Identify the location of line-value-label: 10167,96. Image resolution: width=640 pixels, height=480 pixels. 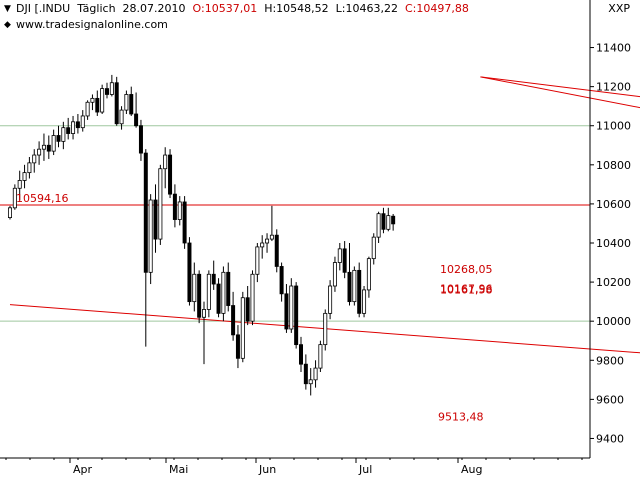
(466, 288).